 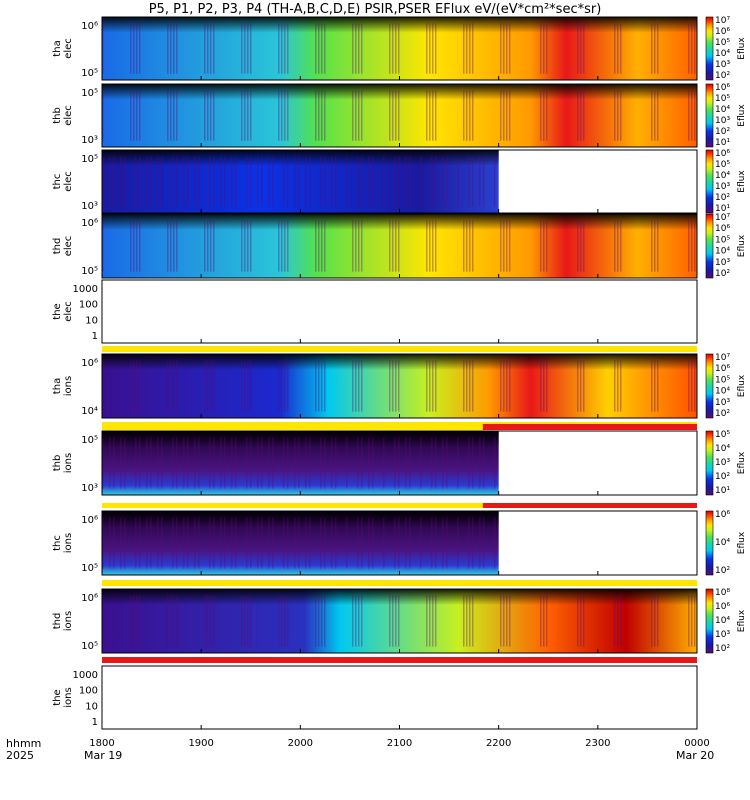 What do you see at coordinates (57, 48) in the screenshot?
I see `y-axis-label: tha` at bounding box center [57, 48].